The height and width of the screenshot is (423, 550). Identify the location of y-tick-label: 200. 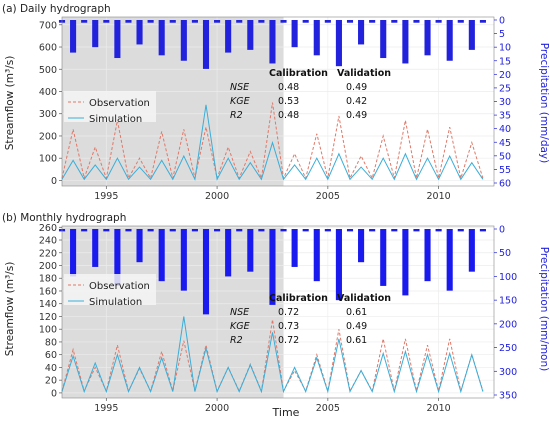
(48, 136).